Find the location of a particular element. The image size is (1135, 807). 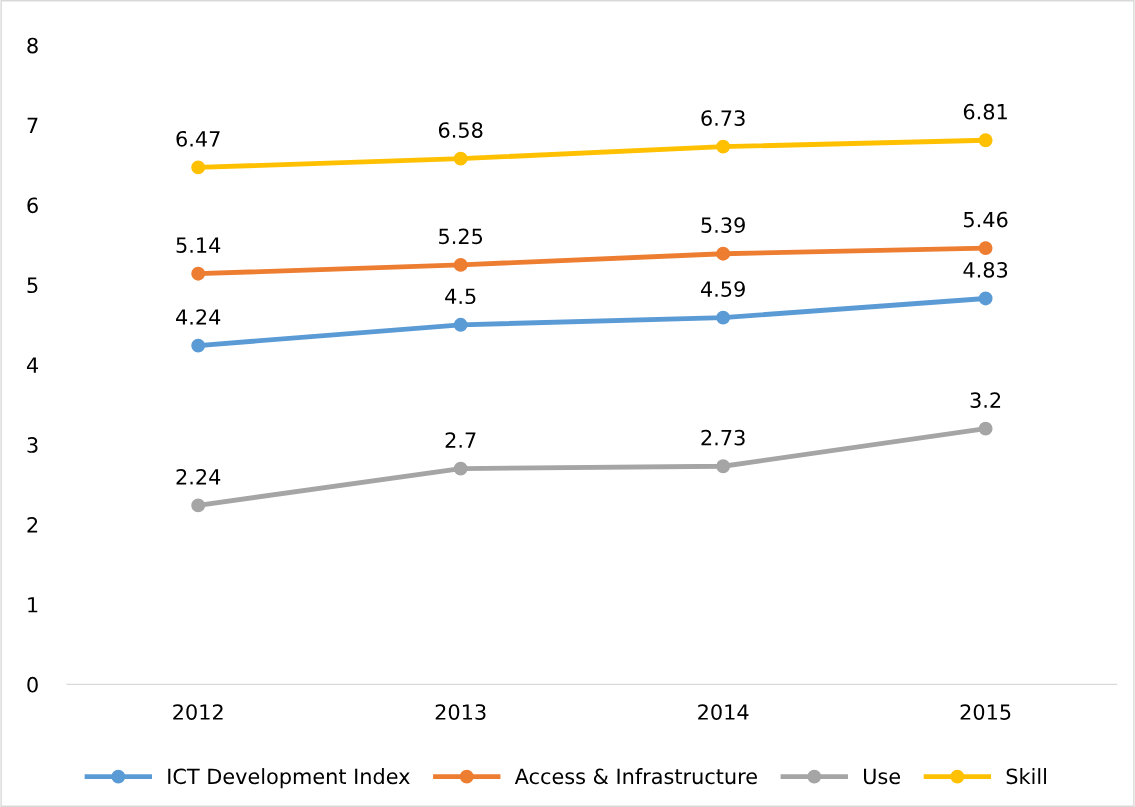

legend-label: ICT Development Index is located at coordinates (289, 778).